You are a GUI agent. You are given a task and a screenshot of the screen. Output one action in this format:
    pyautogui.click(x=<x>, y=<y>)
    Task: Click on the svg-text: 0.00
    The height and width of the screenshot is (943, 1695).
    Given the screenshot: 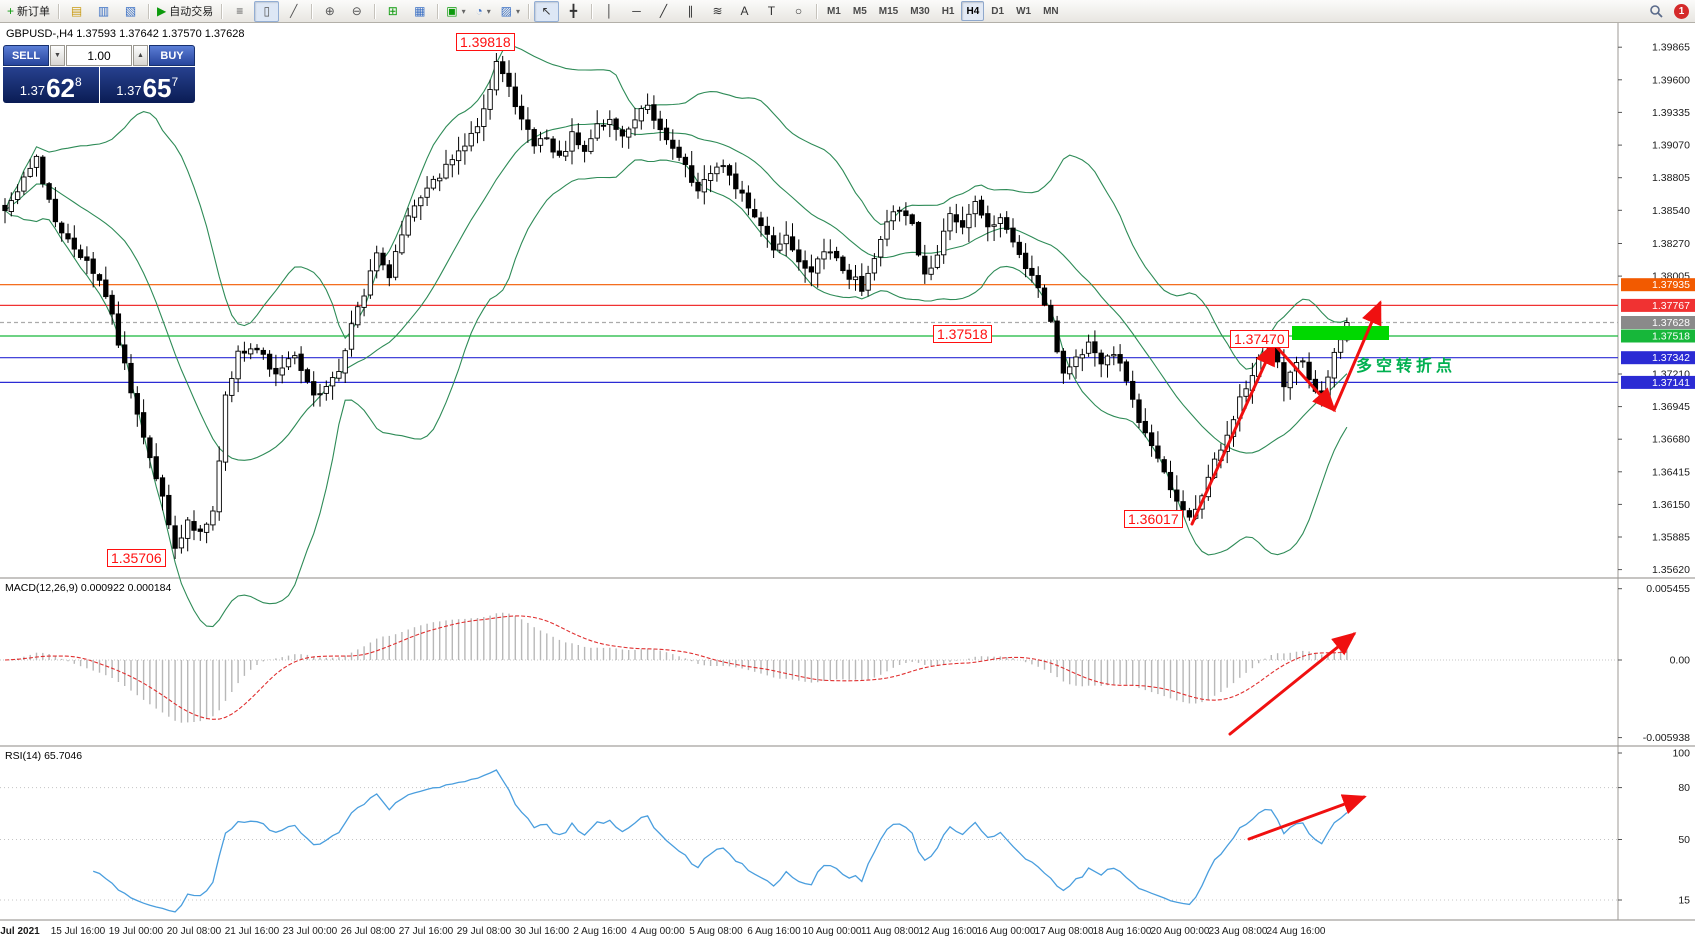 What is the action you would take?
    pyautogui.click(x=1680, y=661)
    